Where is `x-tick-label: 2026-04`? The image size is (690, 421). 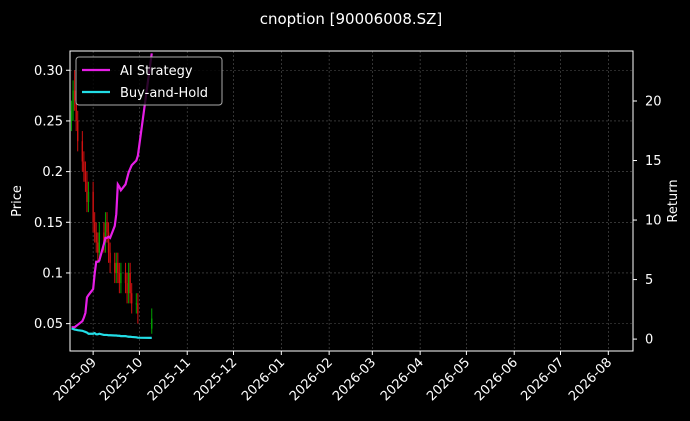 x-tick-label: 2026-04 is located at coordinates (402, 379).